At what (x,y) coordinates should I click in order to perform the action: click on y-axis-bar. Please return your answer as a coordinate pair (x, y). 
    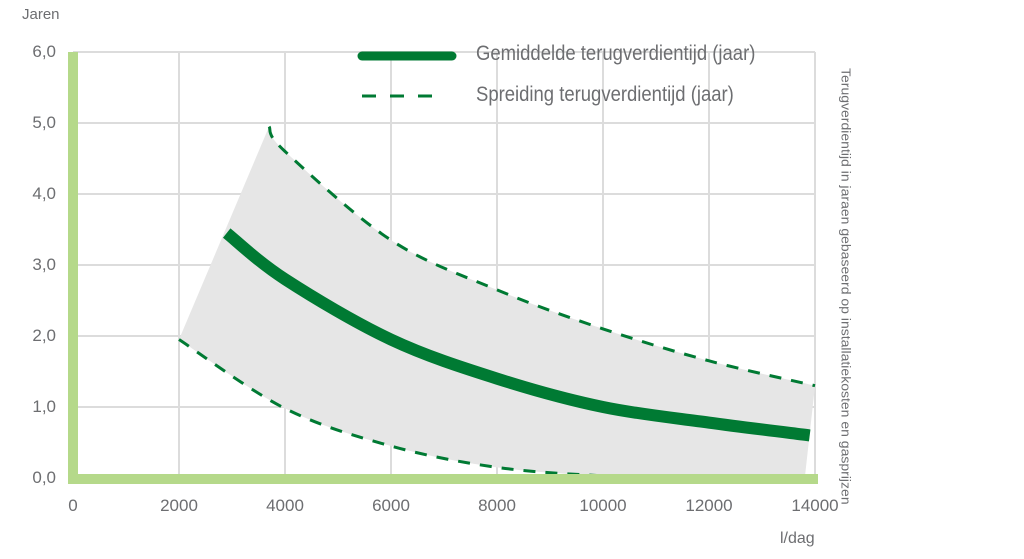
    Looking at the image, I should click on (73, 267).